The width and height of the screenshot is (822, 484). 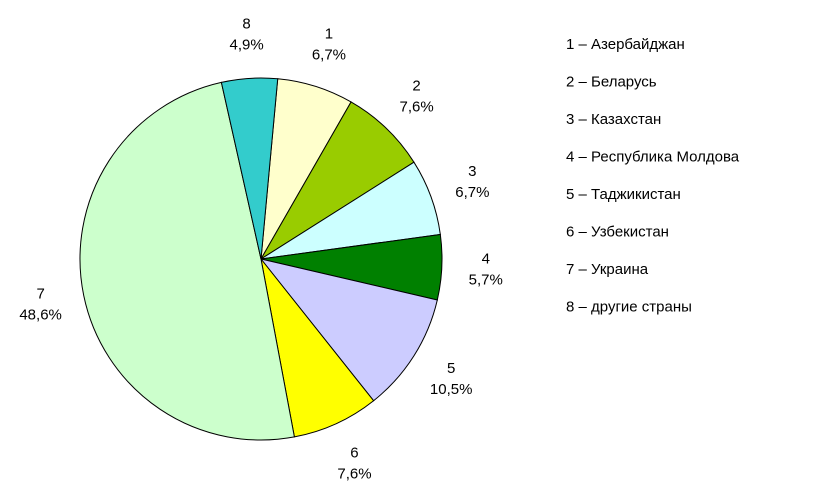 I want to click on slice-category: 5, so click(x=451, y=368).